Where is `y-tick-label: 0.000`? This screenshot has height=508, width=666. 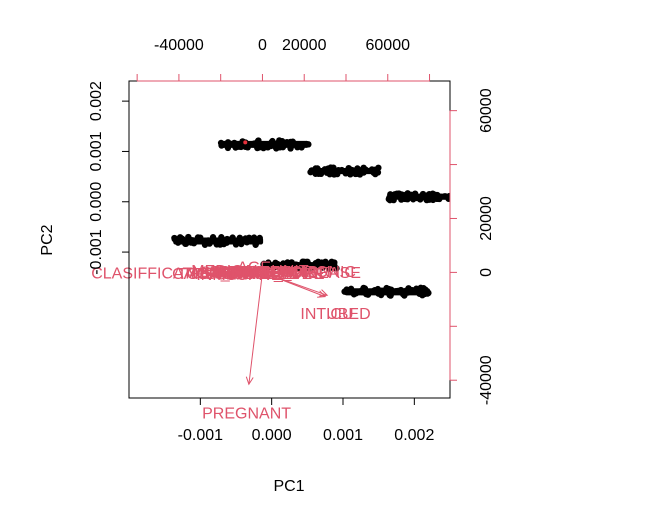 y-tick-label: 0.000 is located at coordinates (96, 202).